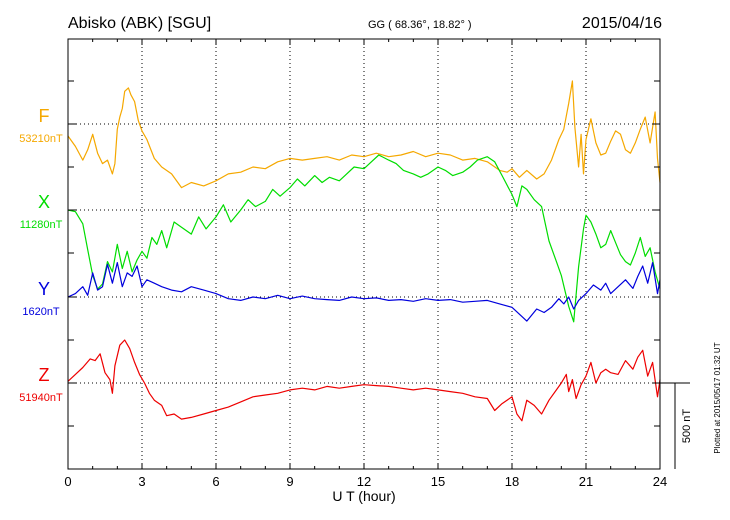  Describe the element at coordinates (660, 481) in the screenshot. I see `x-tick-label: 24` at that location.